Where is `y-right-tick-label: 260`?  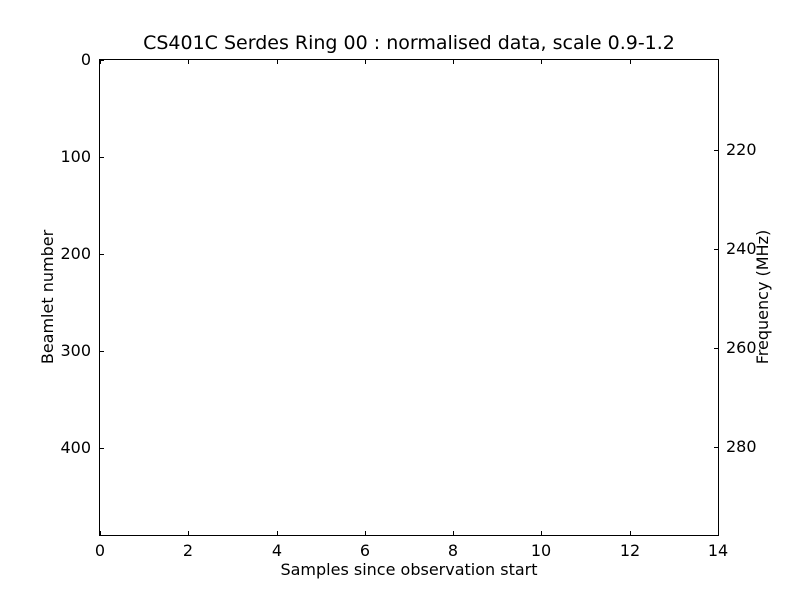
y-right-tick-label: 260 is located at coordinates (741, 347).